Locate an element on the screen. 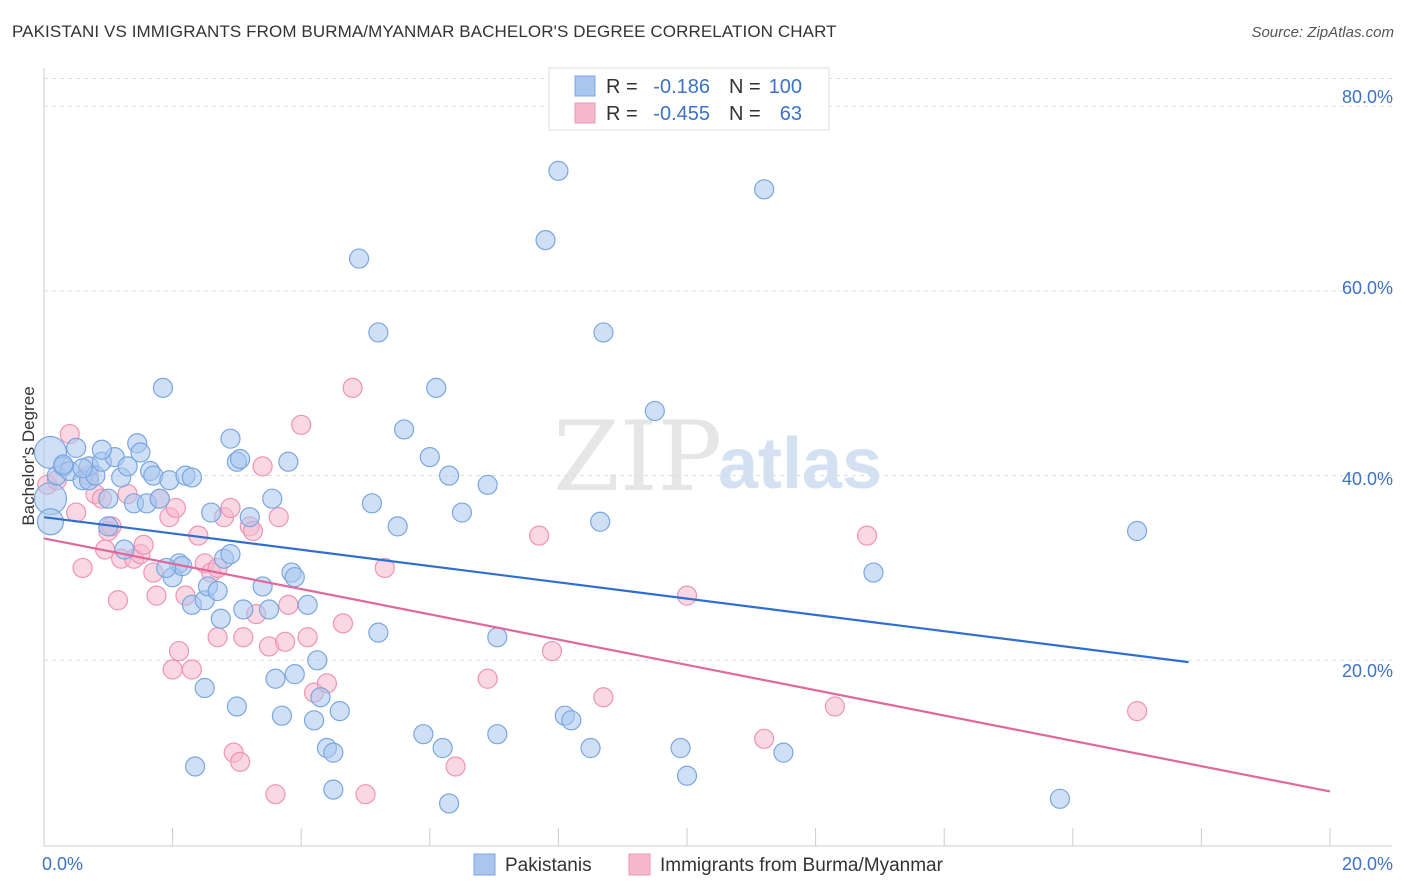 The height and width of the screenshot is (892, 1406). x-axis-ticks is located at coordinates (687, 837).